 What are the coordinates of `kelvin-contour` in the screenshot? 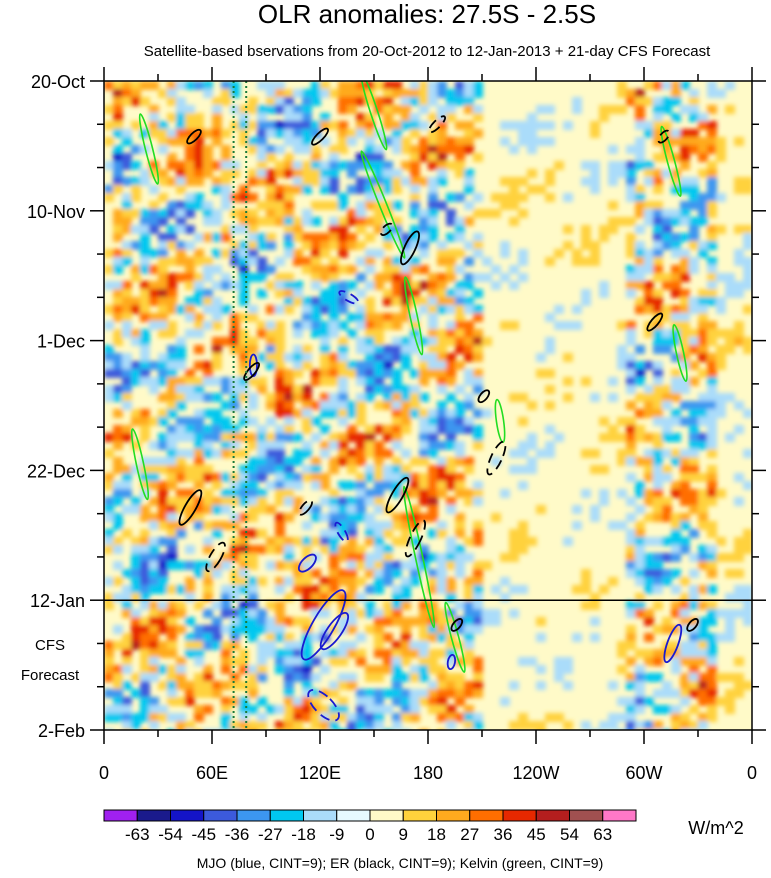 It's located at (455, 637).